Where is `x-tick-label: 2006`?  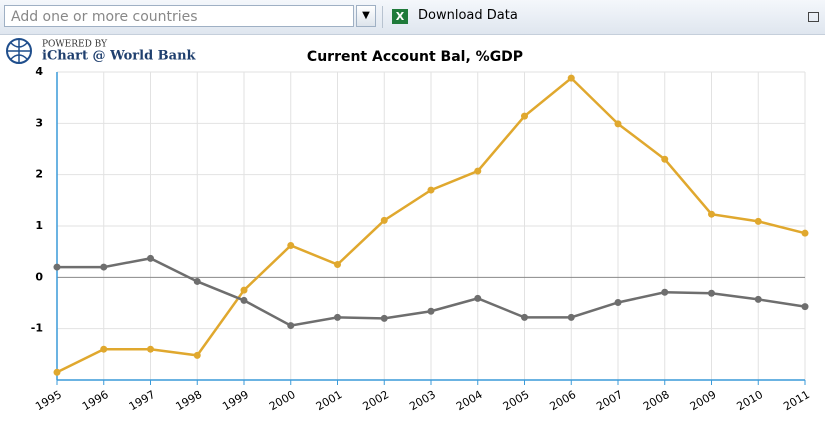 x-tick-label: 2006 is located at coordinates (563, 400).